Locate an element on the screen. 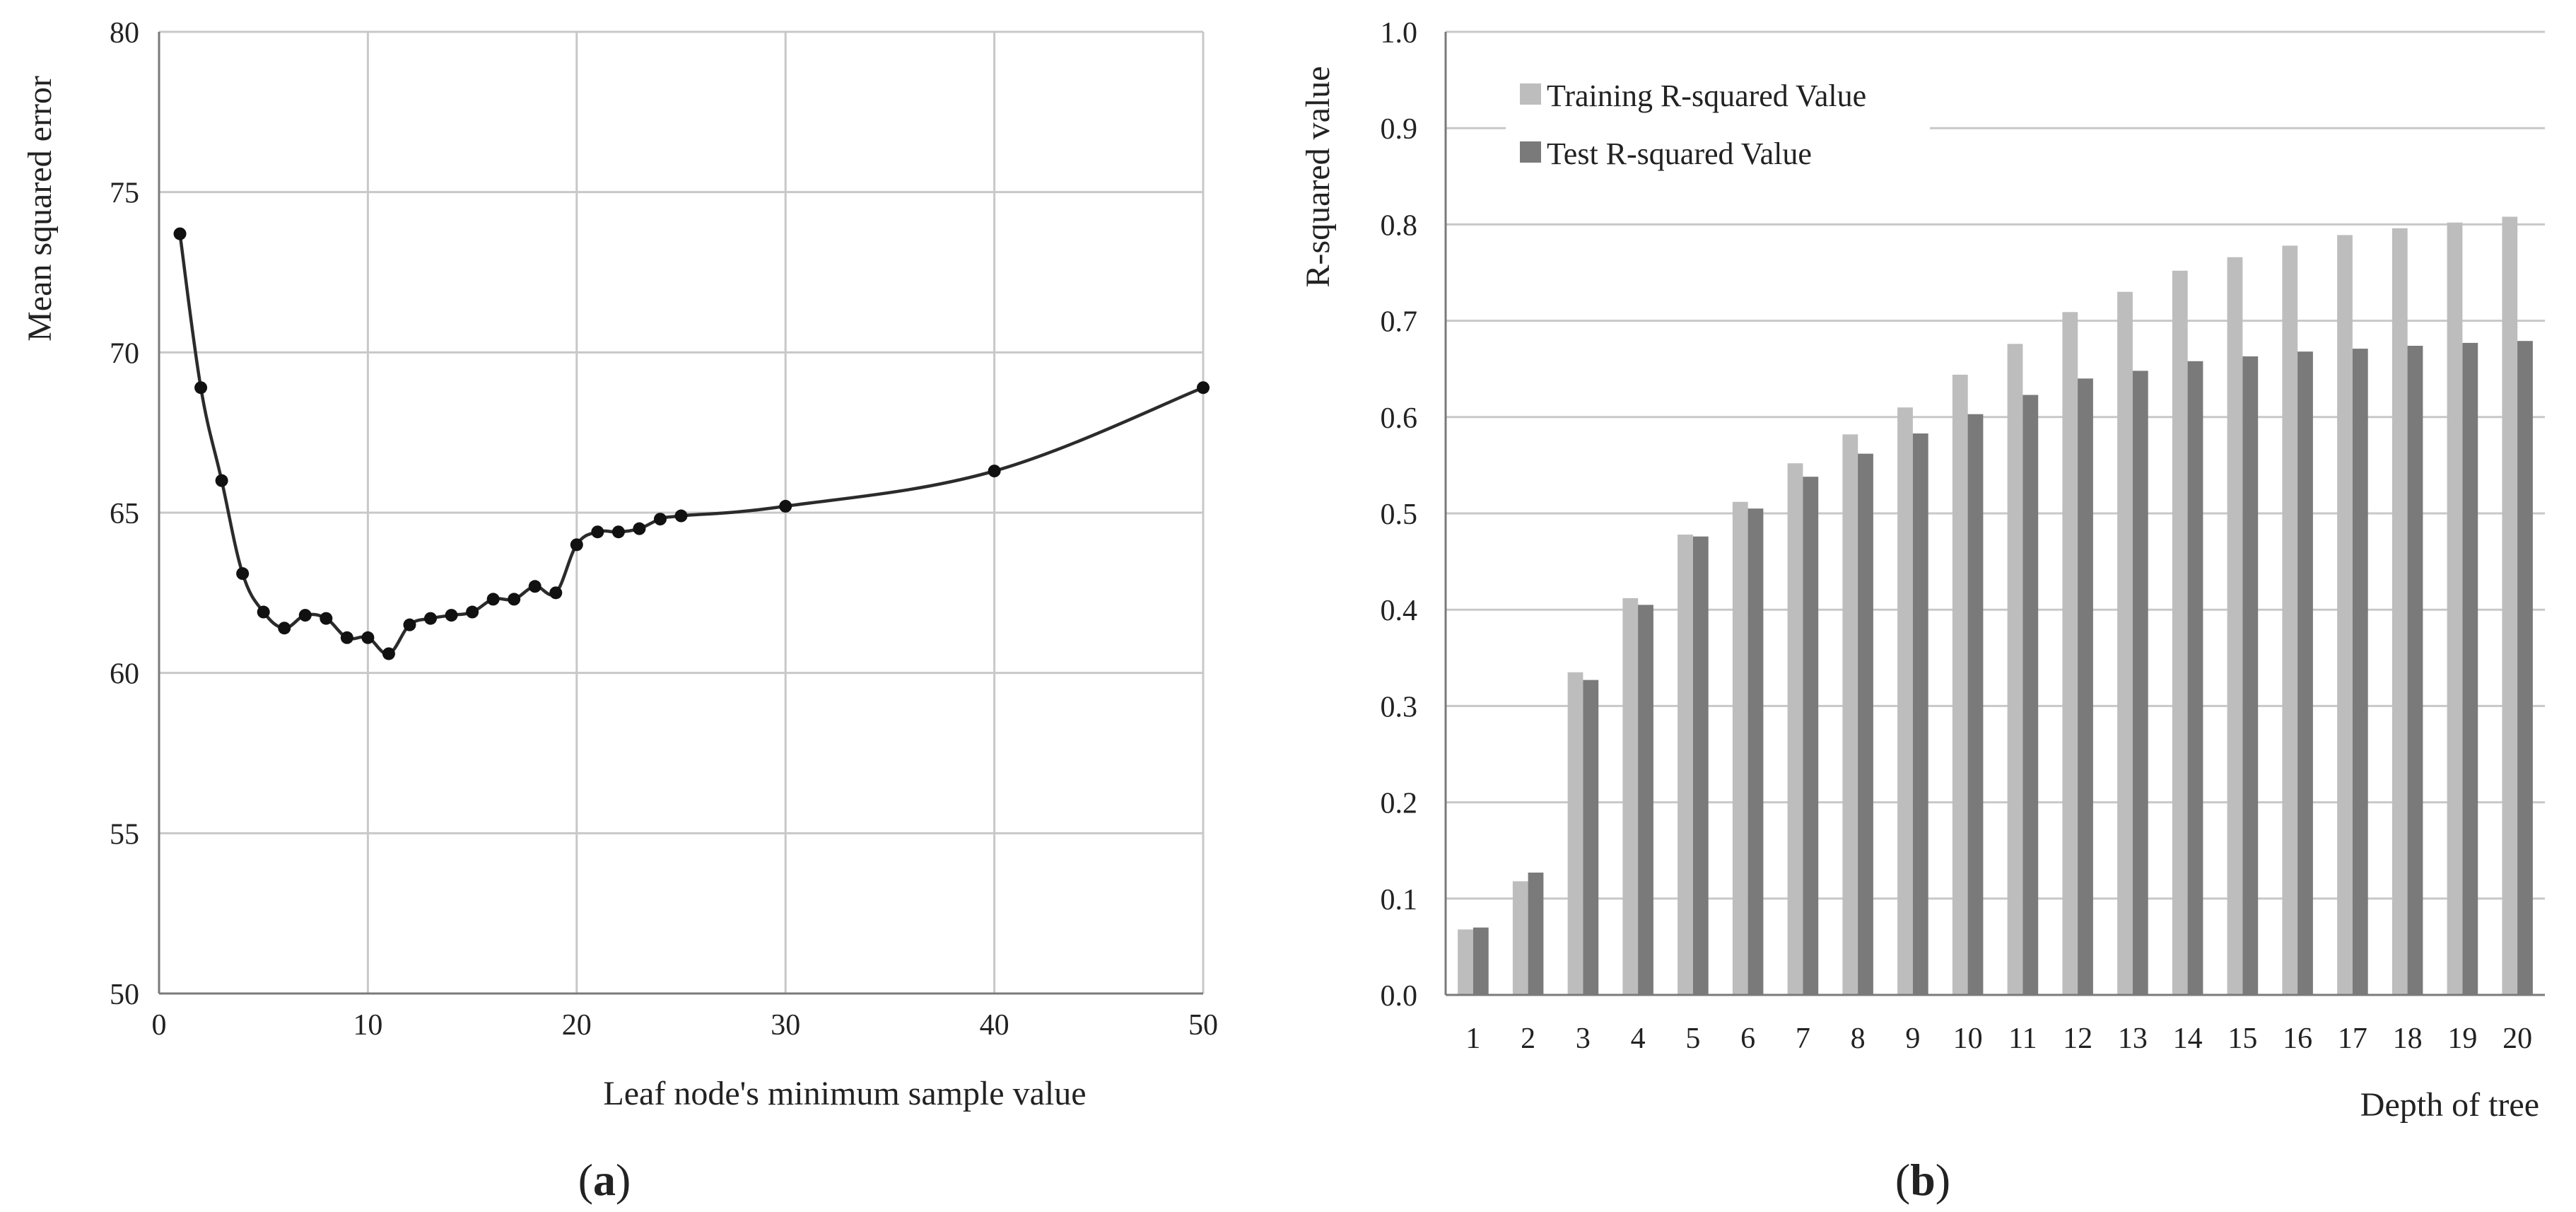 The height and width of the screenshot is (1212, 2576). r2-y-tick-label: 0.1 is located at coordinates (1400, 900).